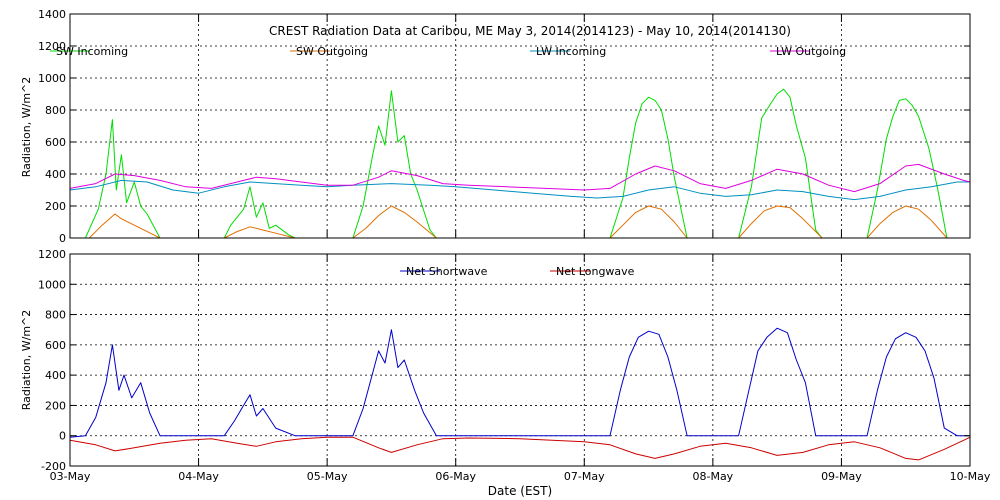 This screenshot has width=1000, height=500. What do you see at coordinates (571, 51) in the screenshot?
I see `legend-label: LW Incoming` at bounding box center [571, 51].